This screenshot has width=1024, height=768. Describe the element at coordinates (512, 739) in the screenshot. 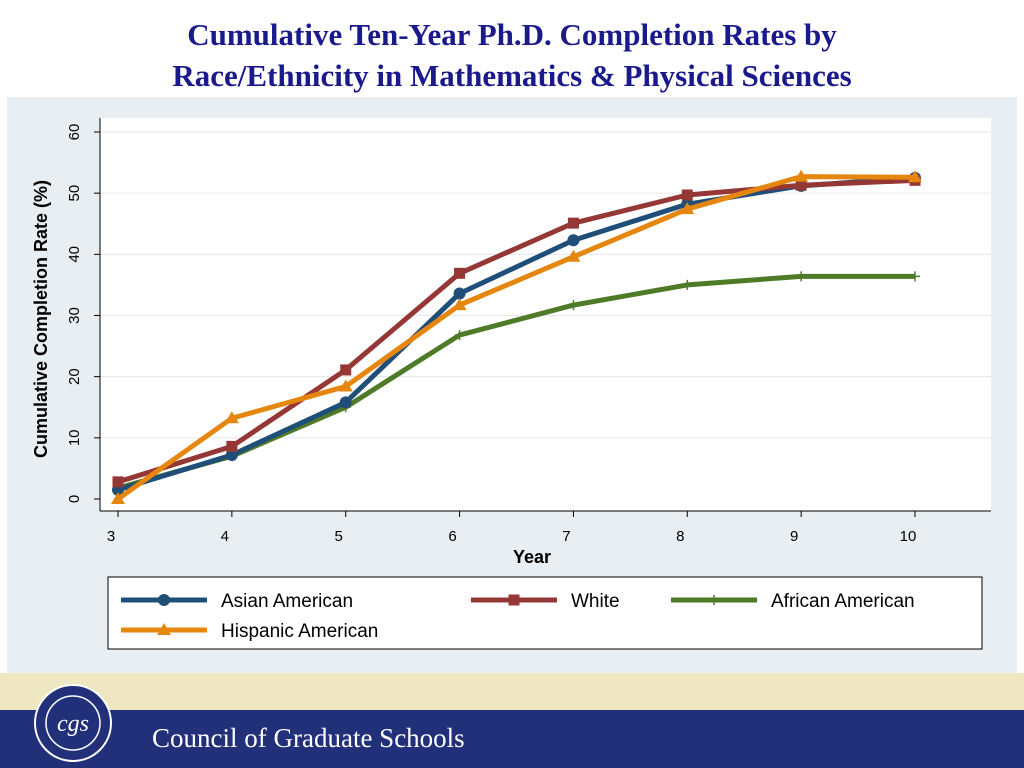

I see `footer-bar` at that location.